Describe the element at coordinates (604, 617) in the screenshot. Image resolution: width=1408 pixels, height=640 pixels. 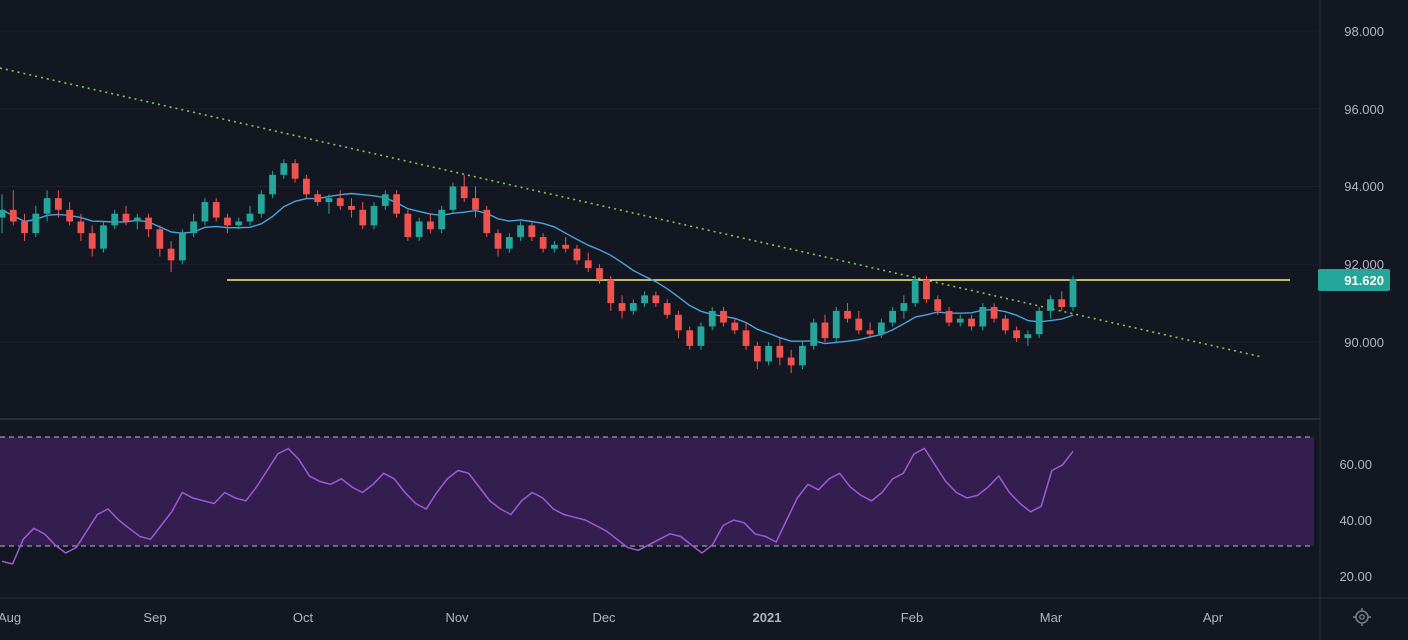
I see `time-label: Dec` at that location.